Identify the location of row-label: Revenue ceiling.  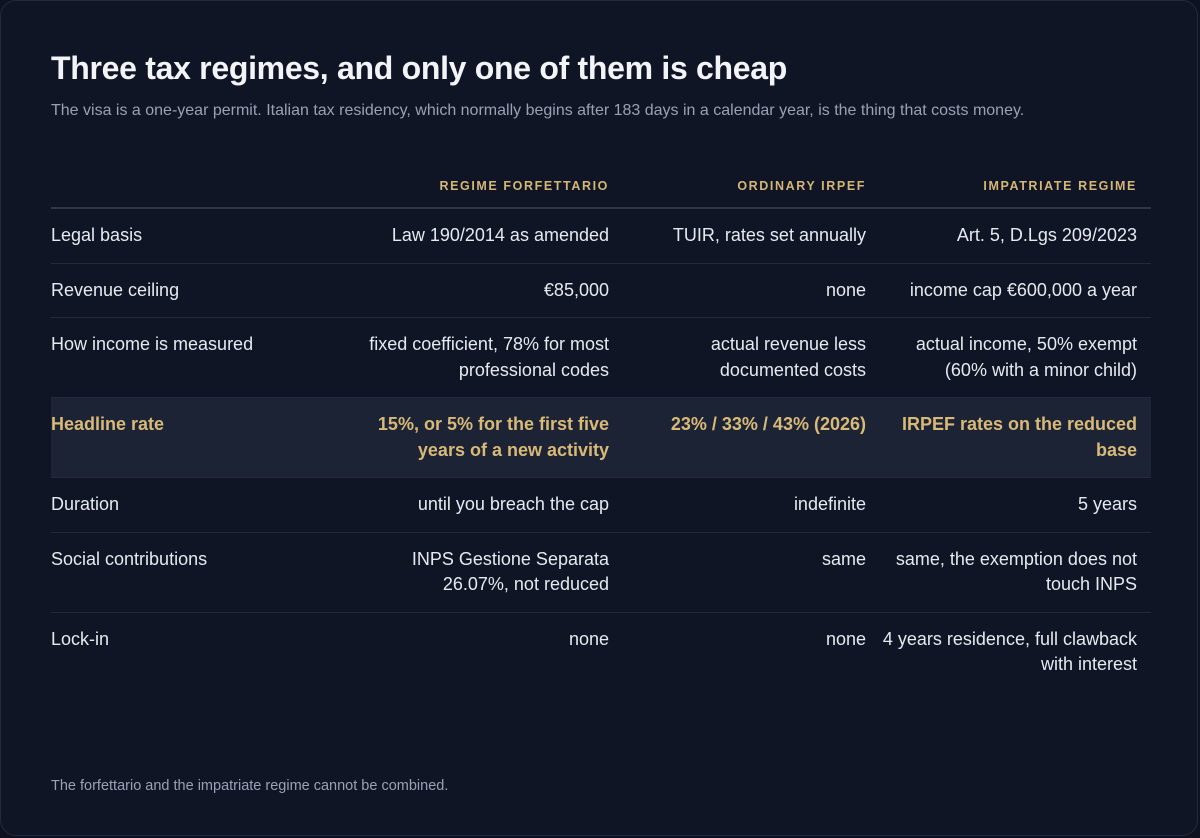
(208, 290).